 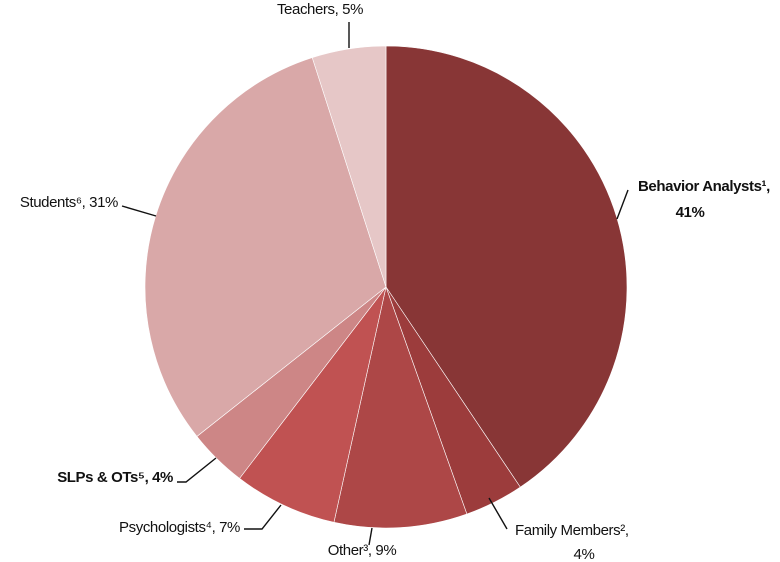 I want to click on slice-label: 41%, so click(x=690, y=212).